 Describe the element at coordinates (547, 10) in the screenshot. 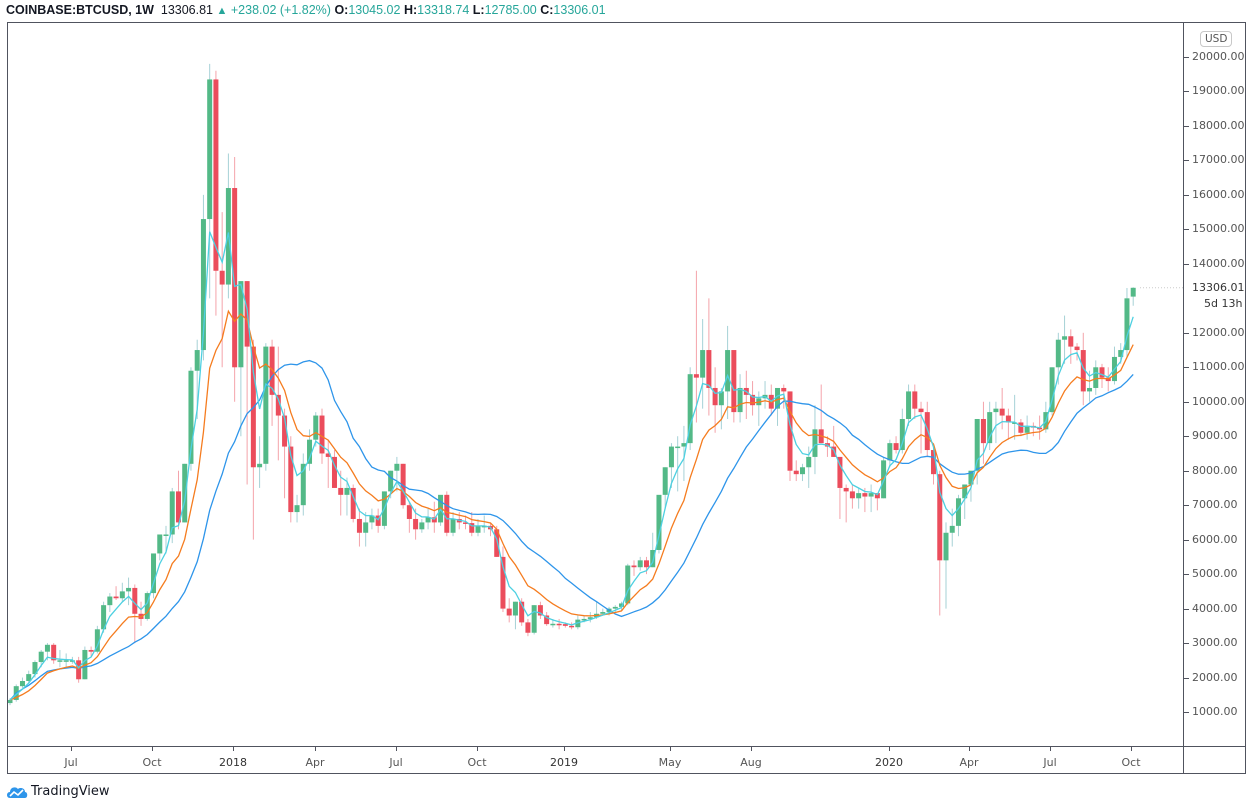

I see `close-label: C:` at that location.